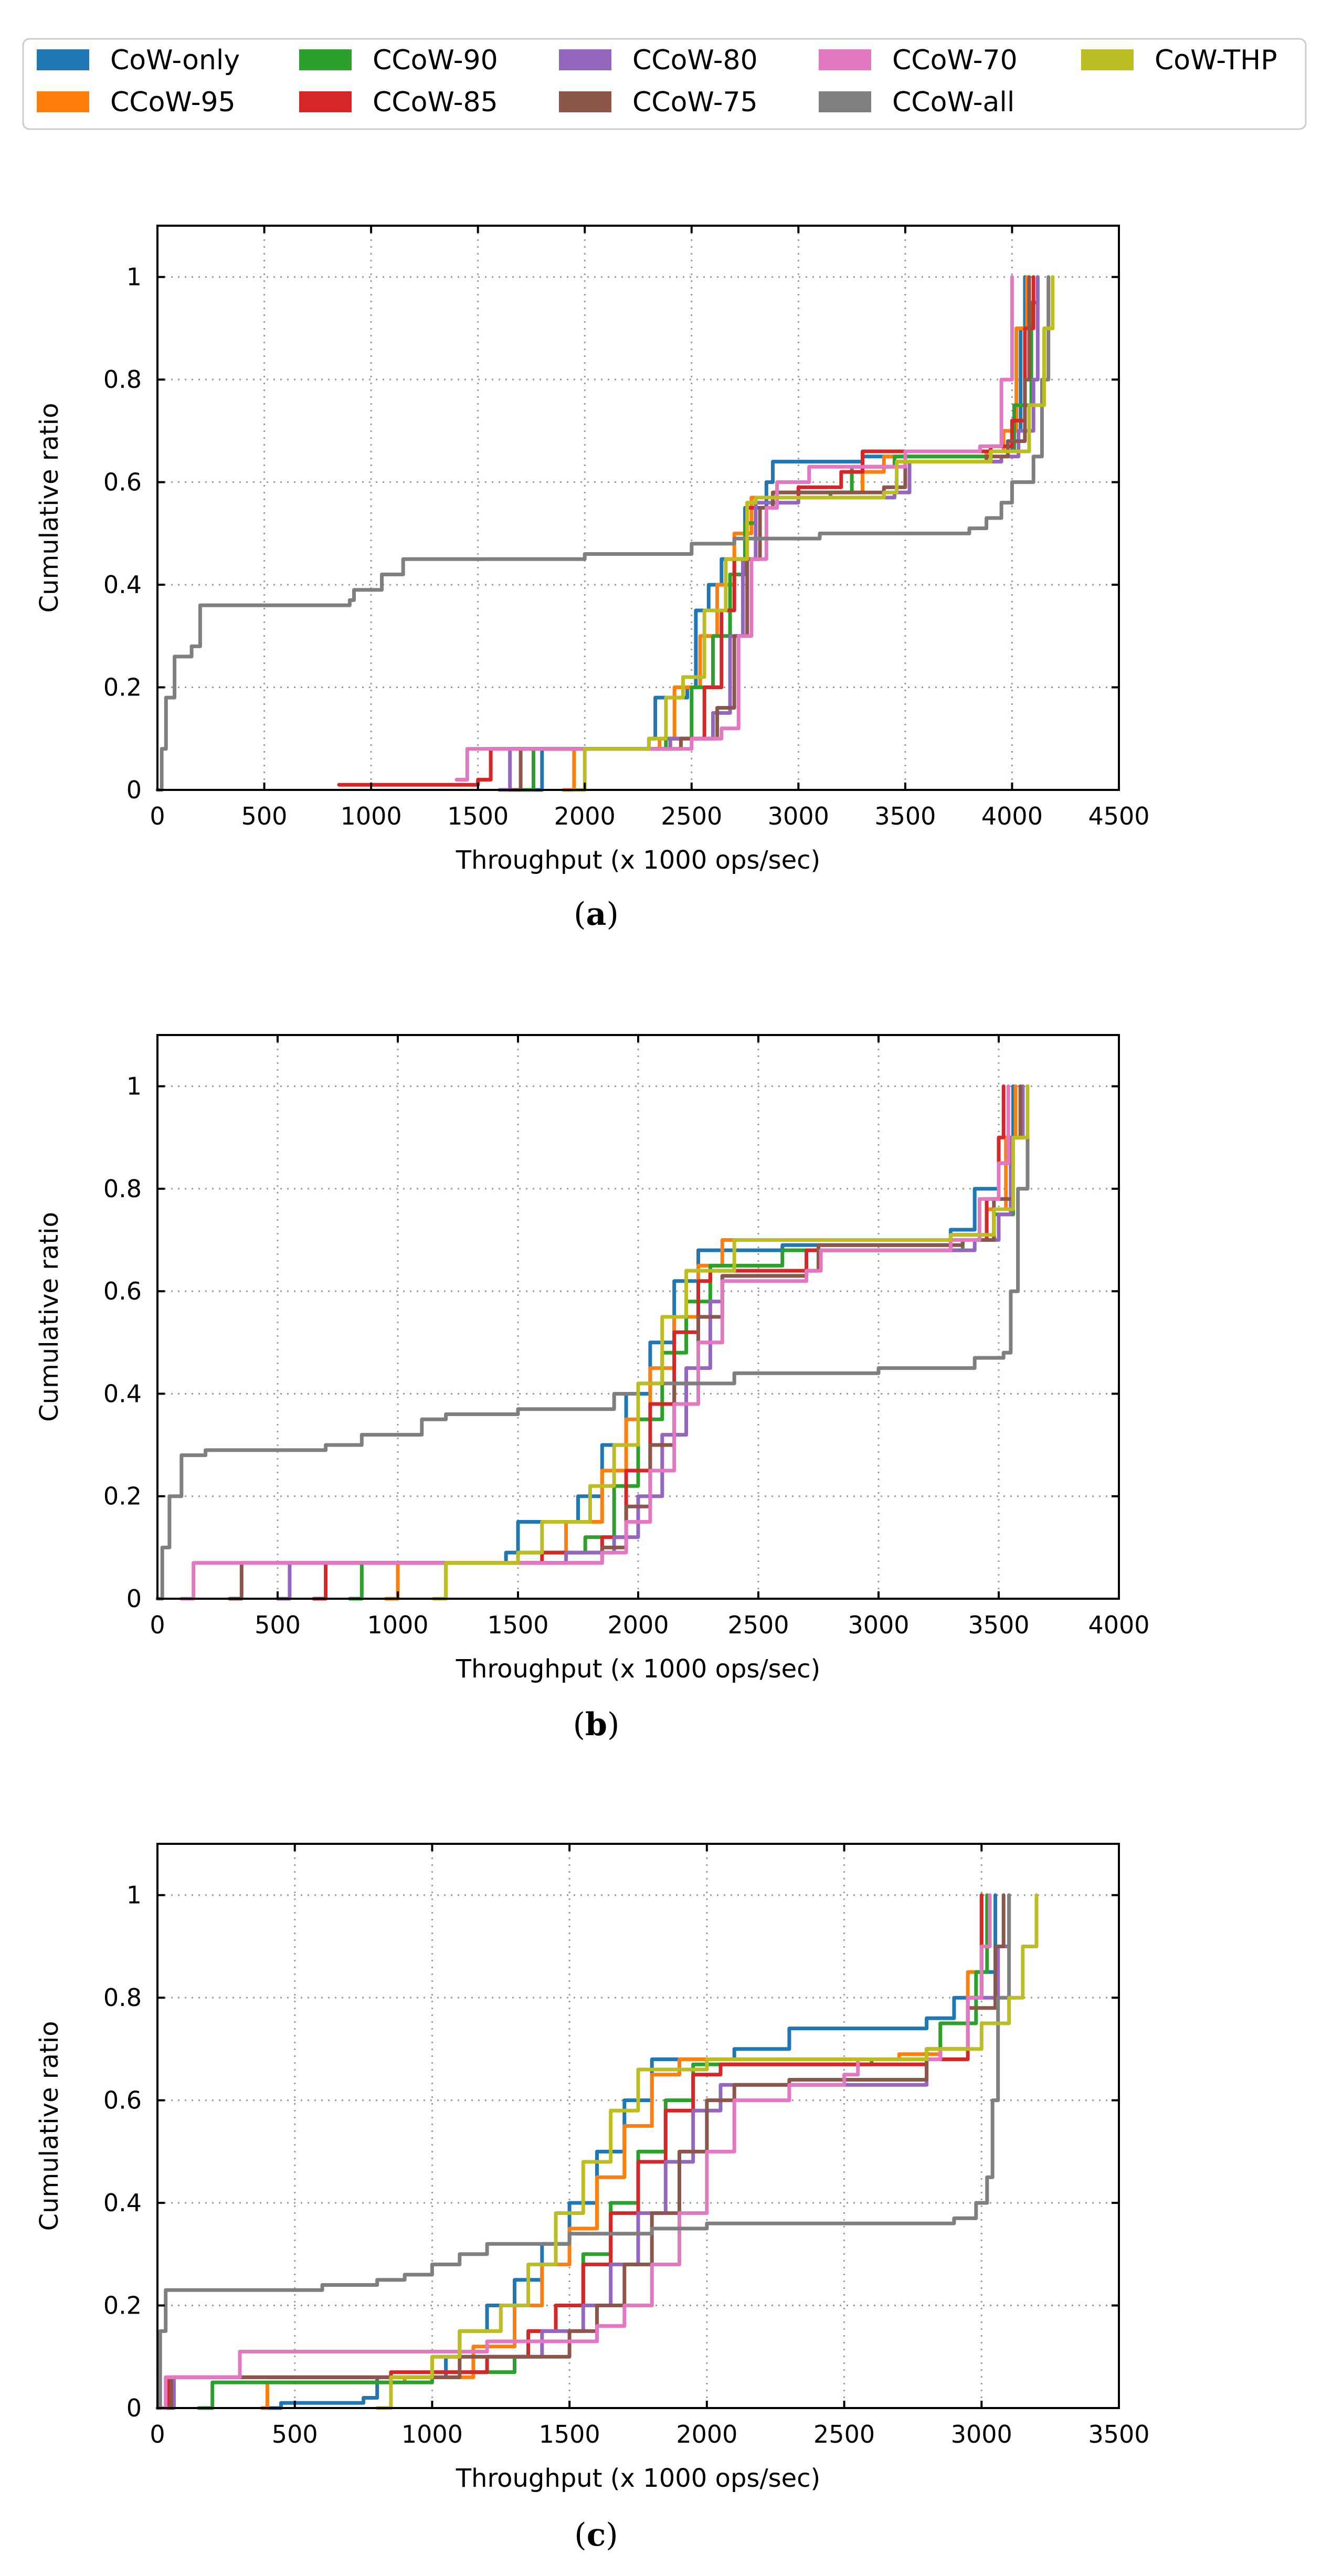 The width and height of the screenshot is (1343, 2576). I want to click on panel-caption: (a), so click(596, 914).